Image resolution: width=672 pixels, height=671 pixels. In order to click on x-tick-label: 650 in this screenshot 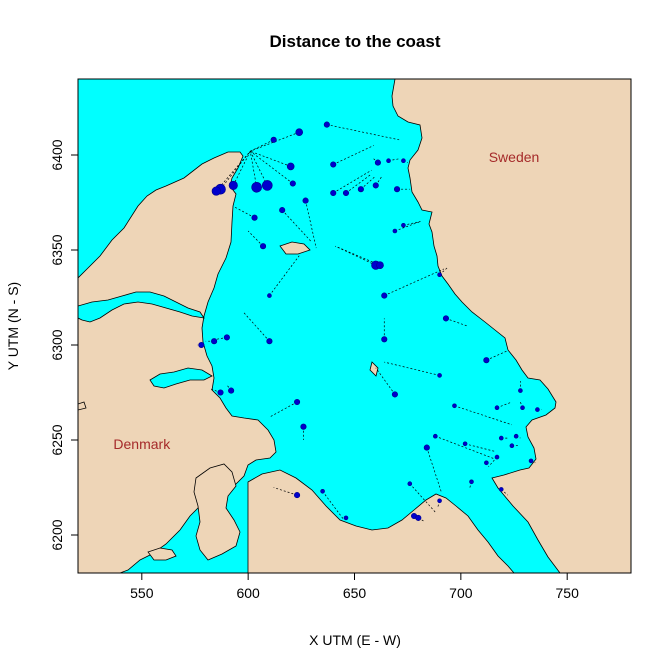, I will do `click(355, 593)`.